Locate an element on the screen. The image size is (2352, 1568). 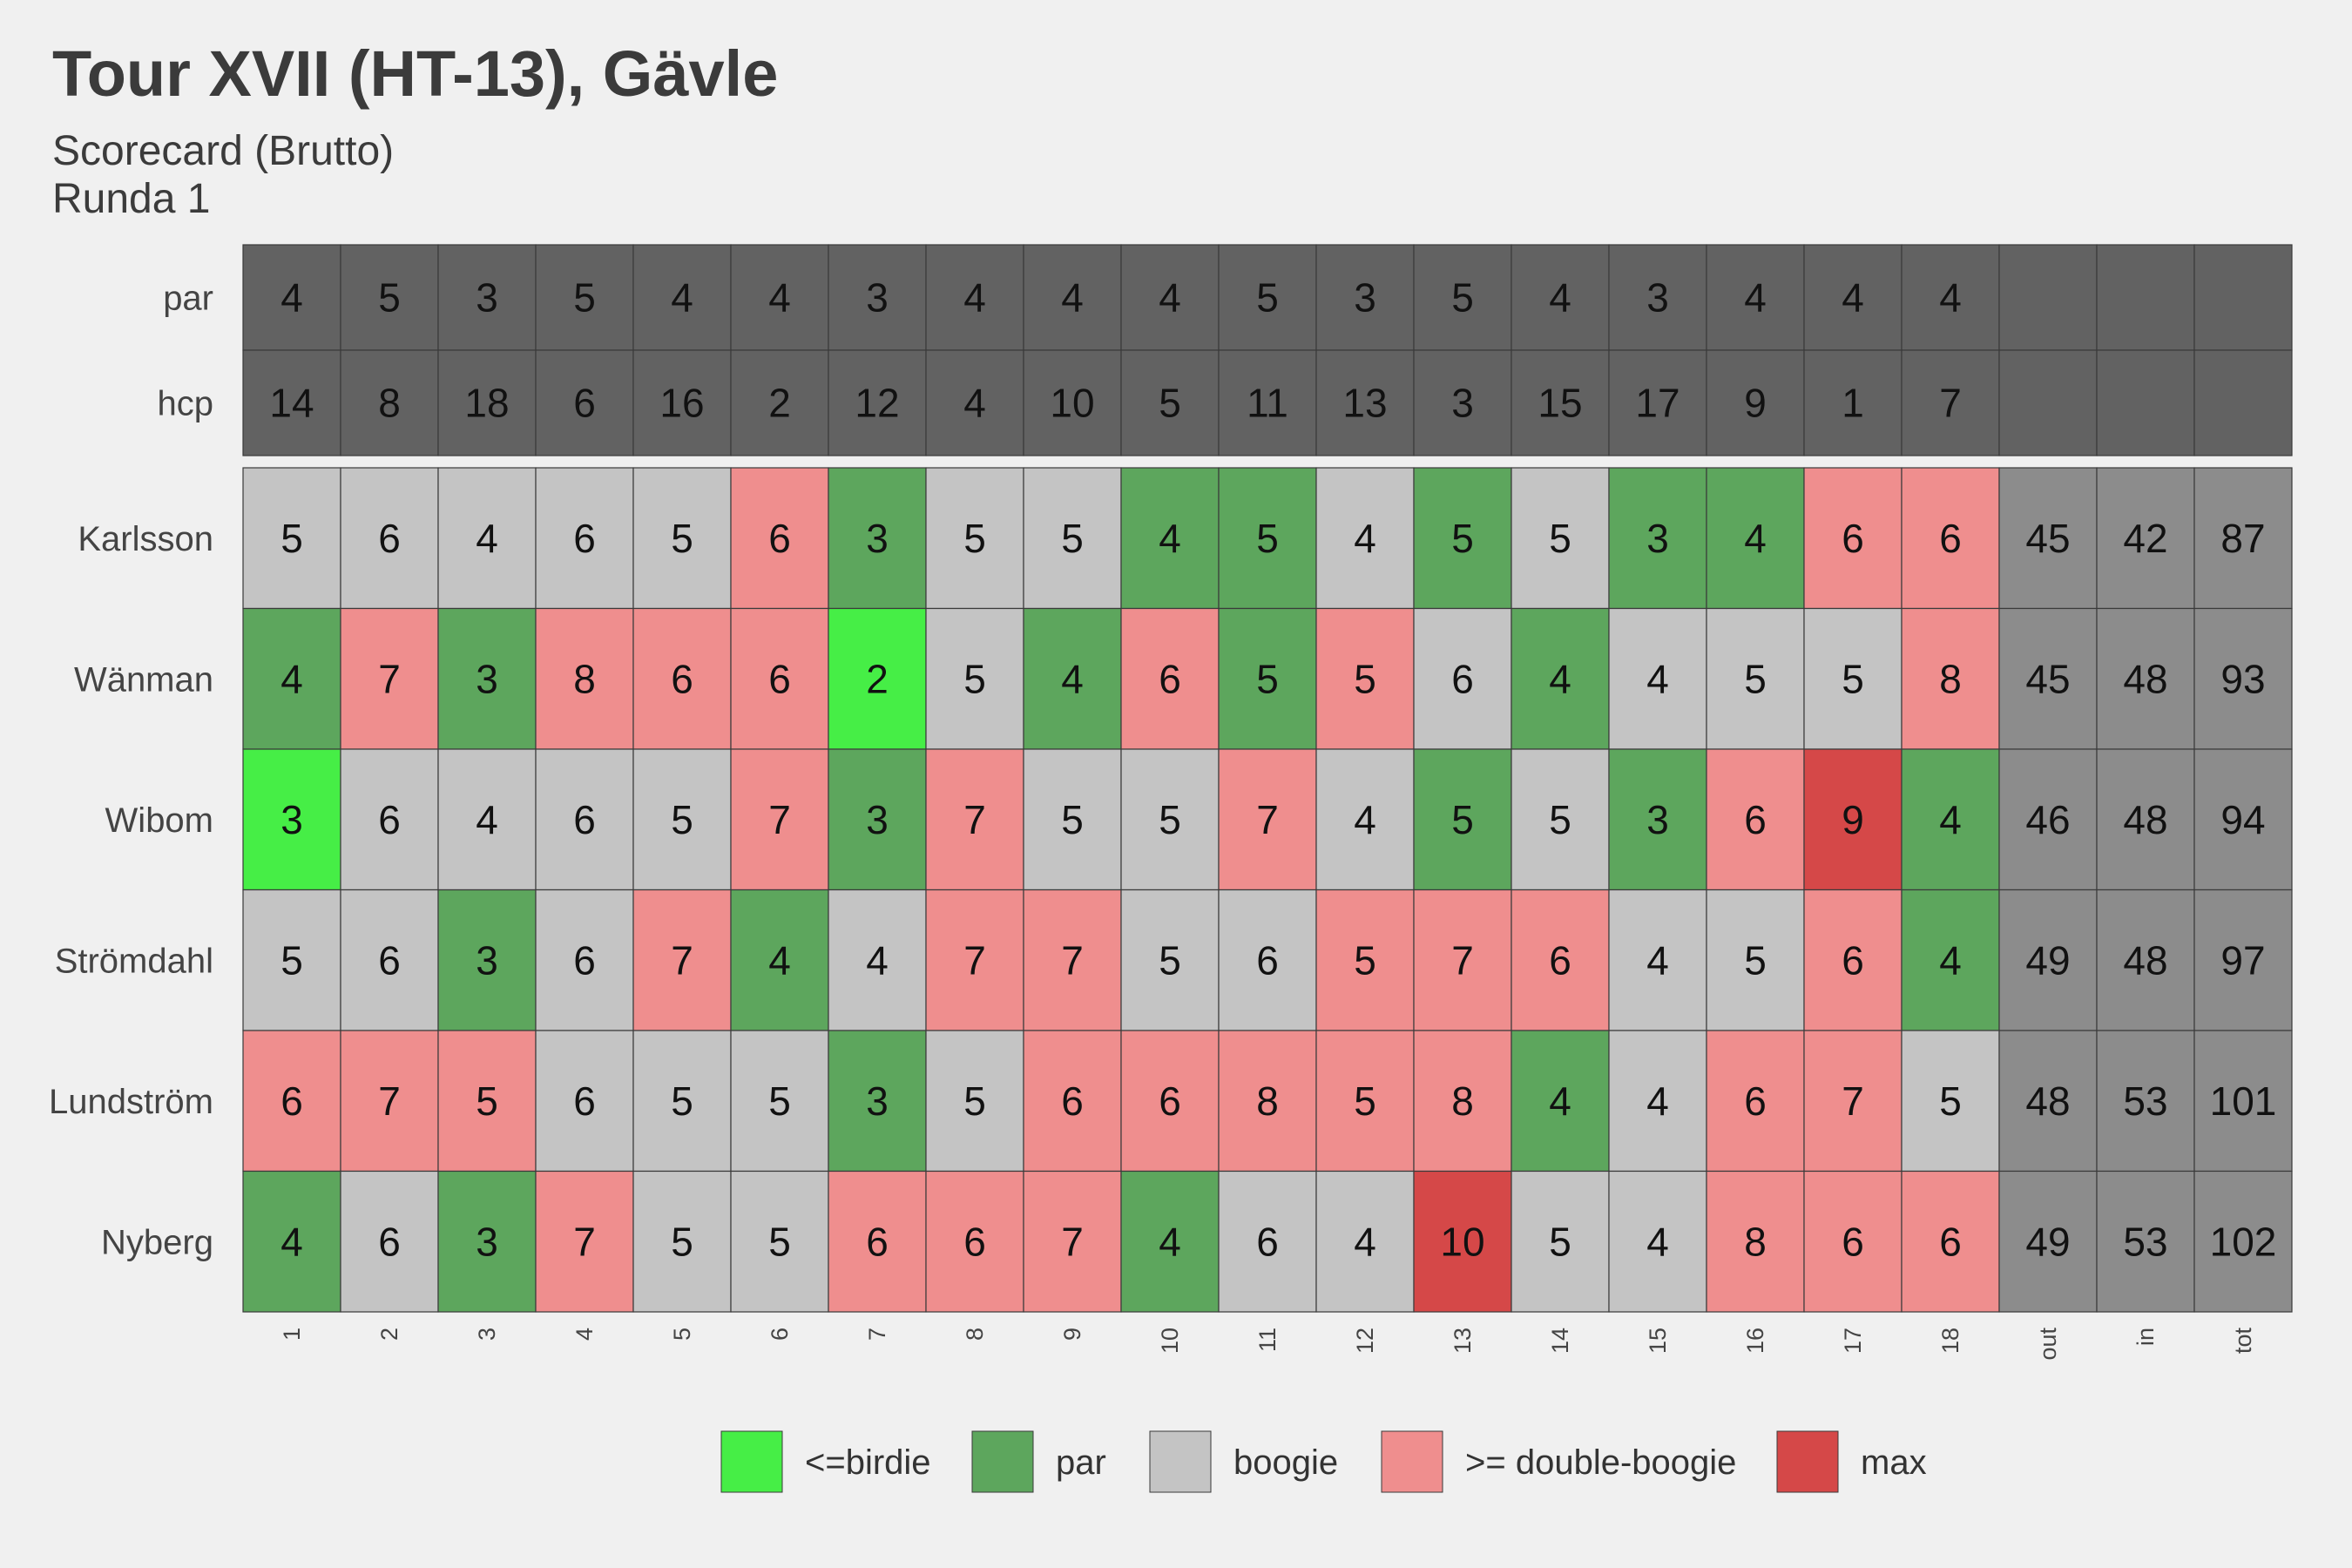
score-value: 42 is located at coordinates (2145, 538).